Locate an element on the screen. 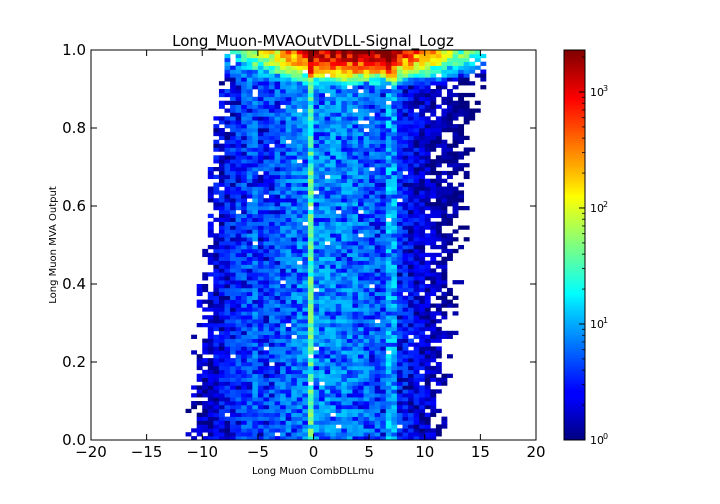  y-tick-label: 0.0 is located at coordinates (74, 440).